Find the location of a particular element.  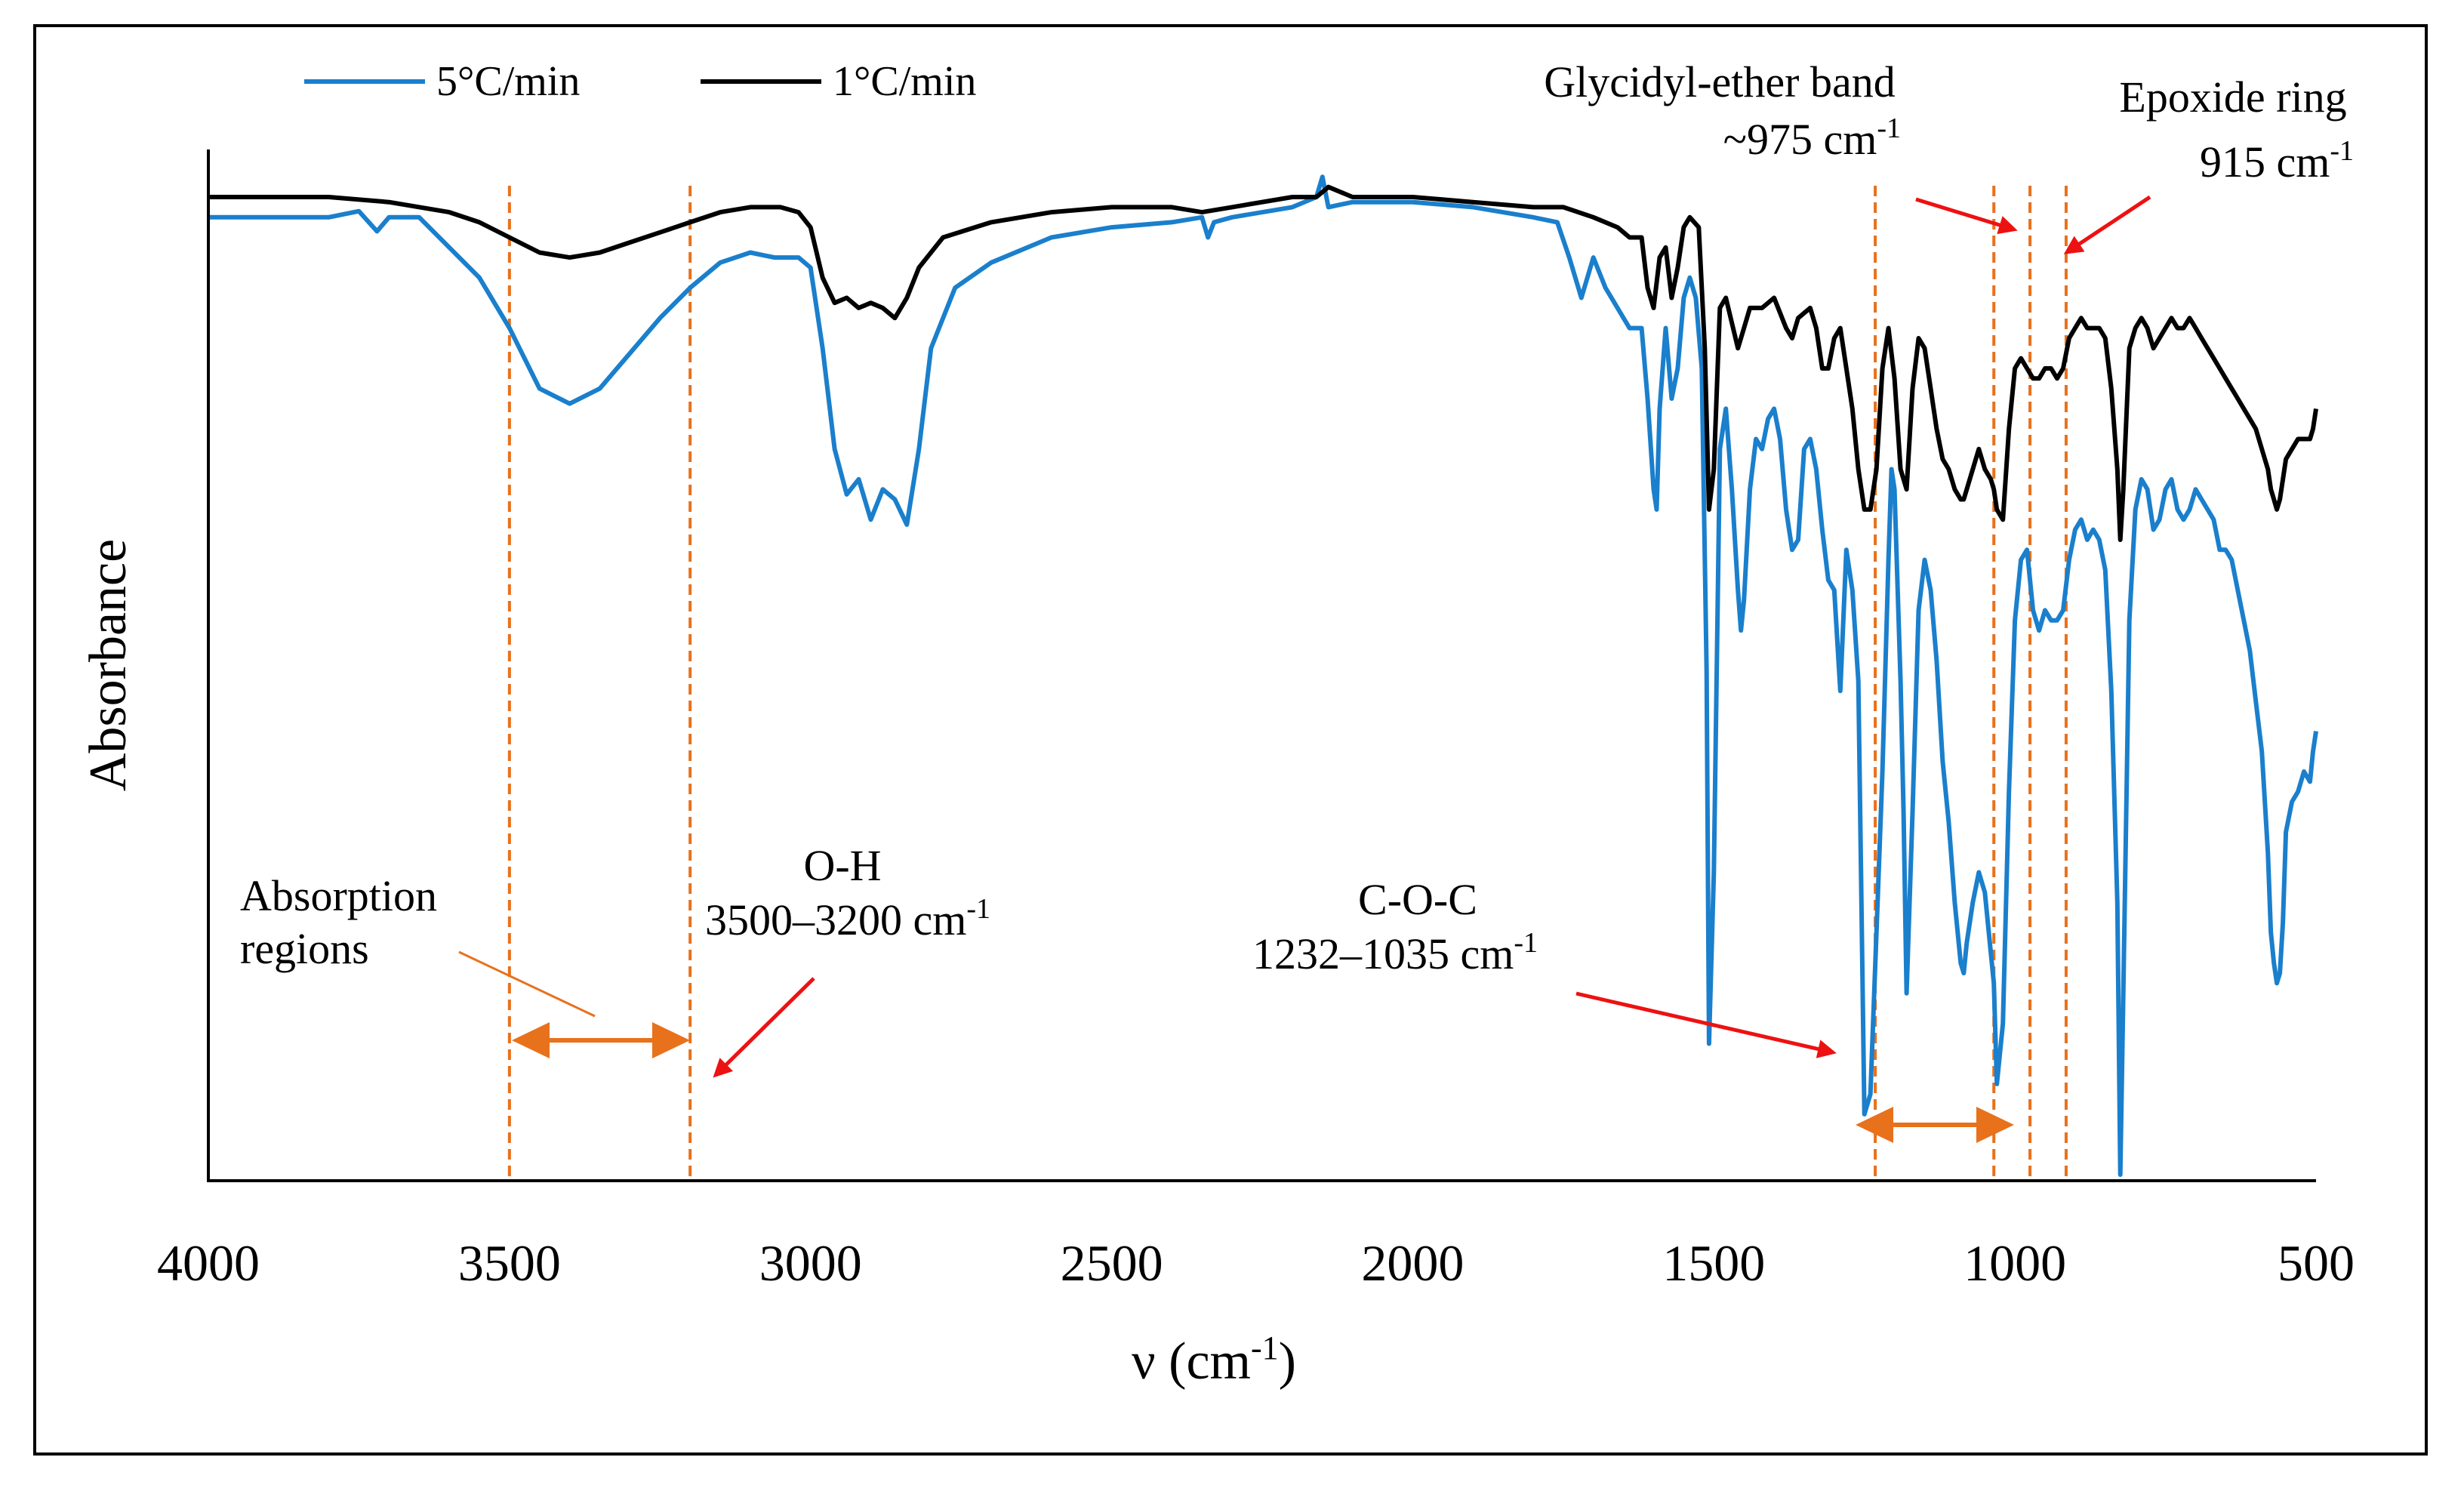

coc-range-label: 1232–1035 cm-1 is located at coordinates (1395, 952).